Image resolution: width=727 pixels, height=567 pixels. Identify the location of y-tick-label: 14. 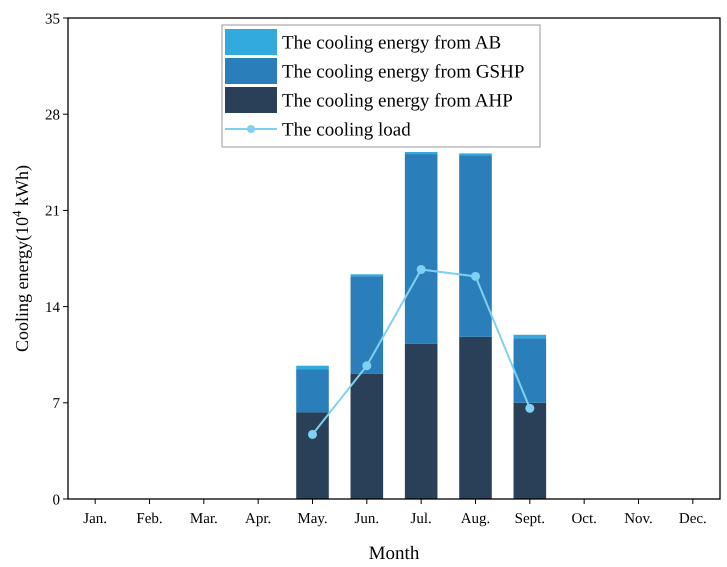
(52, 308).